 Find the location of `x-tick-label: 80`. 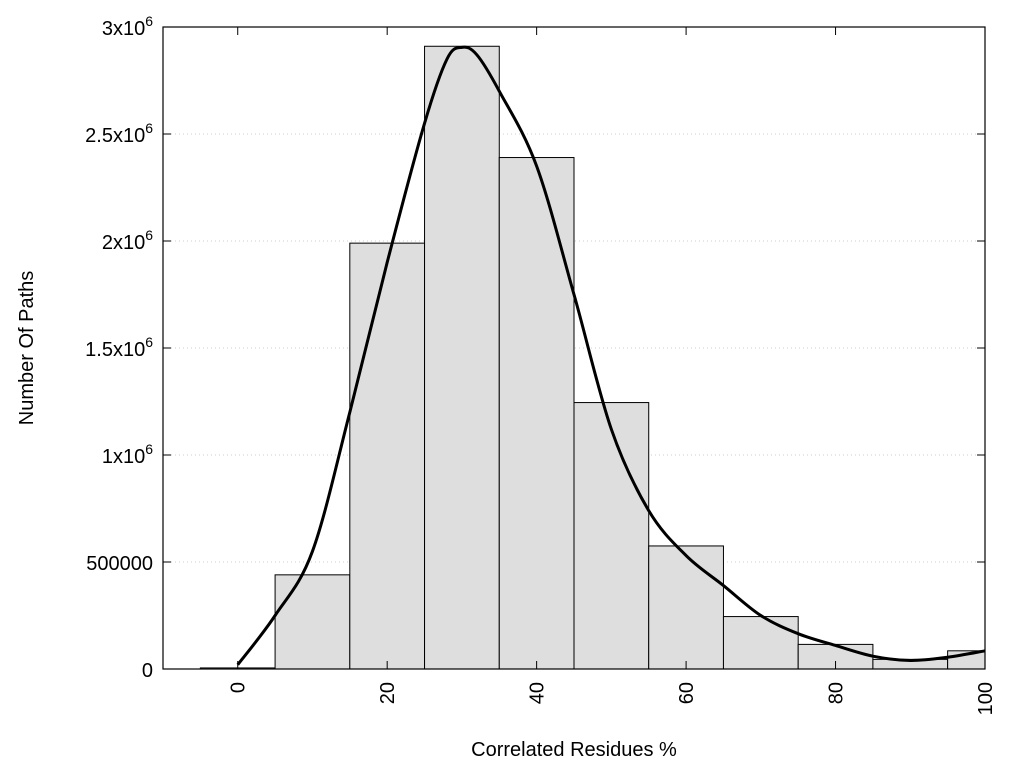

x-tick-label: 80 is located at coordinates (837, 693).